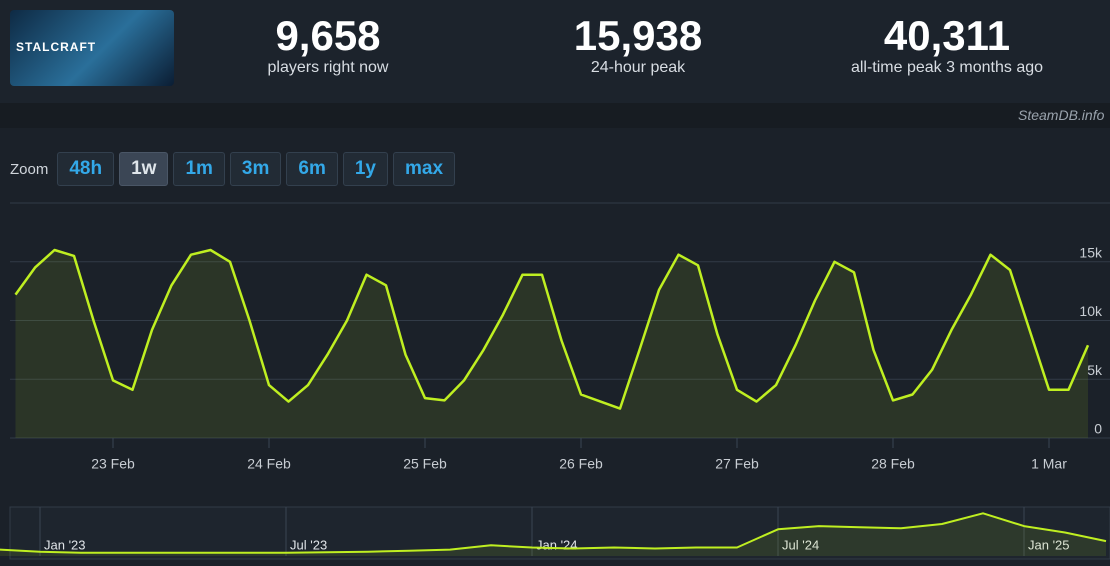 The width and height of the screenshot is (1110, 566). I want to click on stat: 40,311 all-time peak 3 months ago, so click(947, 46).